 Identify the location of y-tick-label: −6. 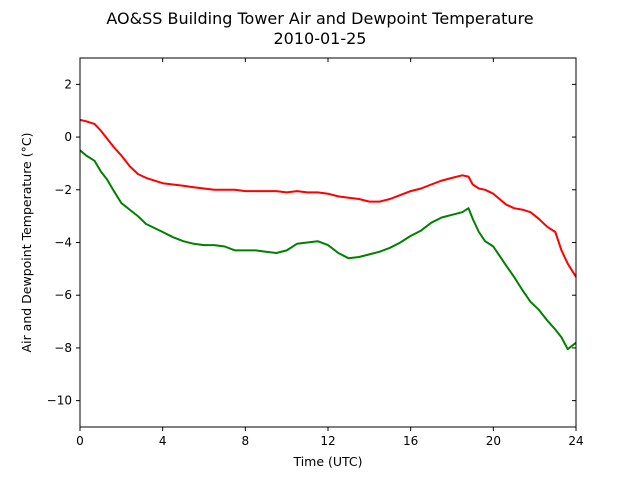
(63, 295).